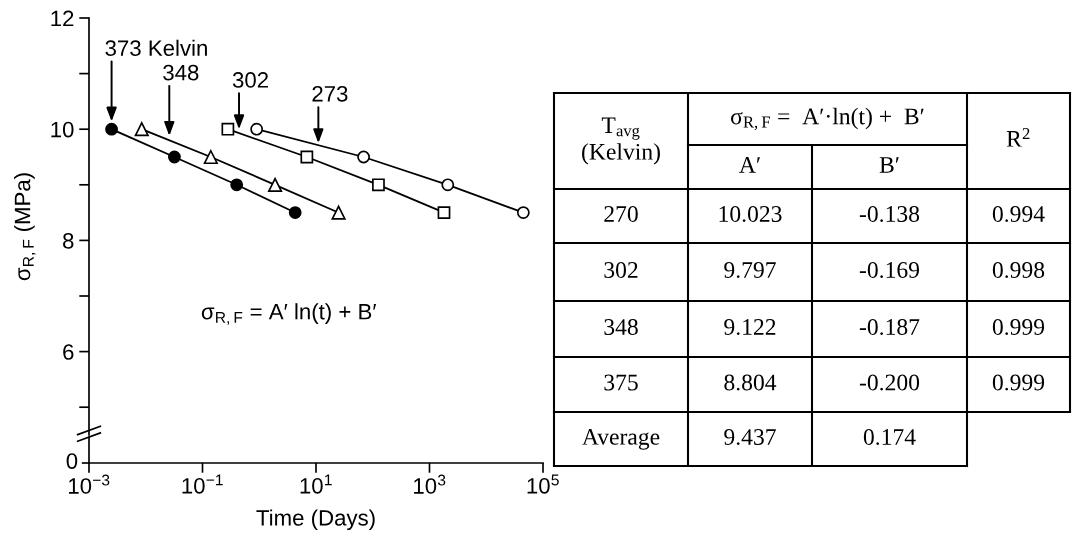 This screenshot has height=560, width=1072. What do you see at coordinates (889, 270) in the screenshot?
I see `text: -0.169` at bounding box center [889, 270].